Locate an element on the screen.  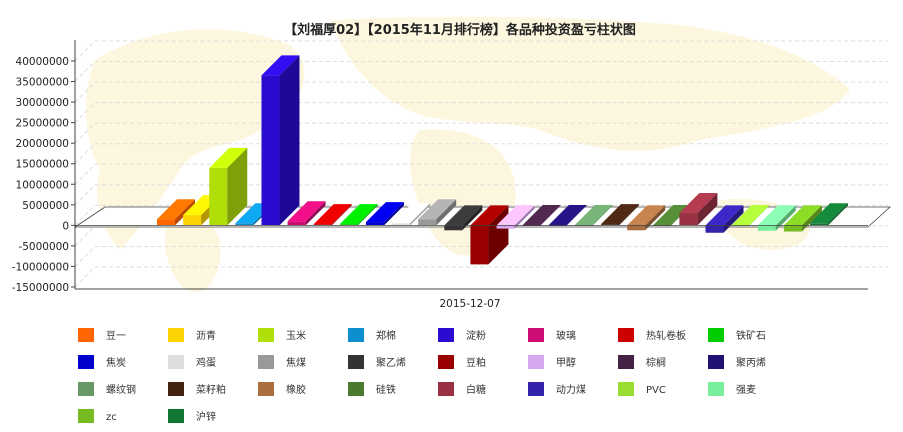
bar-强麦 is located at coordinates (776, 218).